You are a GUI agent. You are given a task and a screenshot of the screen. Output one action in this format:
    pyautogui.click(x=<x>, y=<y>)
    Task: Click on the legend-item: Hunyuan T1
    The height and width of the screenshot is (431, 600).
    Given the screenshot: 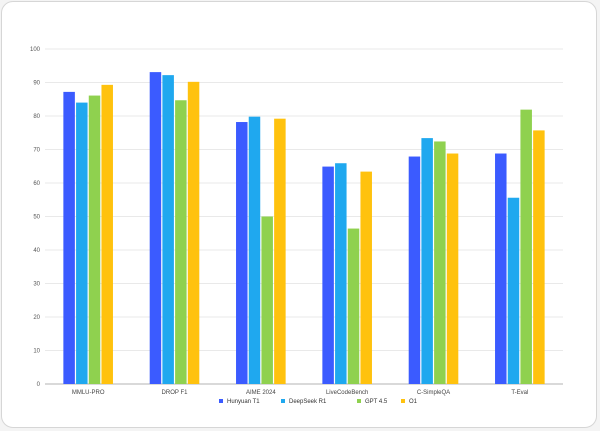 What is the action you would take?
    pyautogui.click(x=239, y=402)
    